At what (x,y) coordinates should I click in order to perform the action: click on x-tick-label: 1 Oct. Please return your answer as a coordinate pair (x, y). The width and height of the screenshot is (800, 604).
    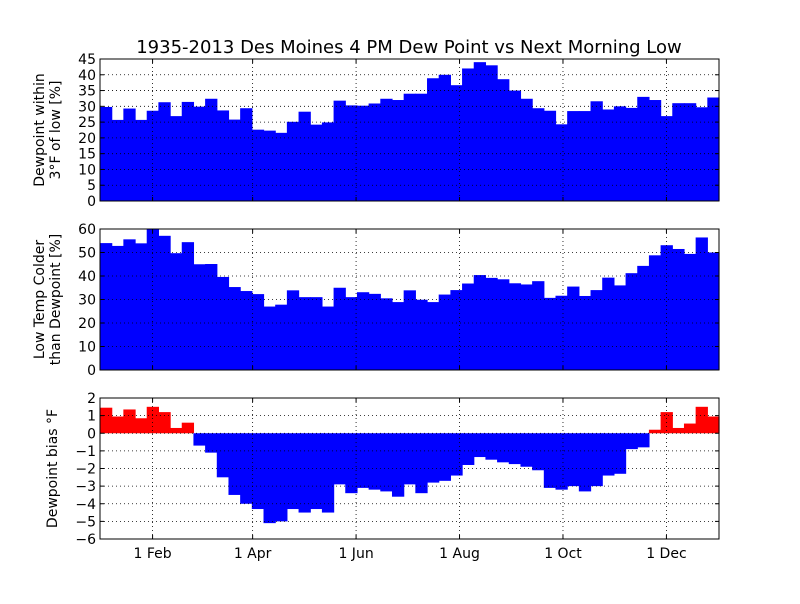
    Looking at the image, I should click on (563, 554).